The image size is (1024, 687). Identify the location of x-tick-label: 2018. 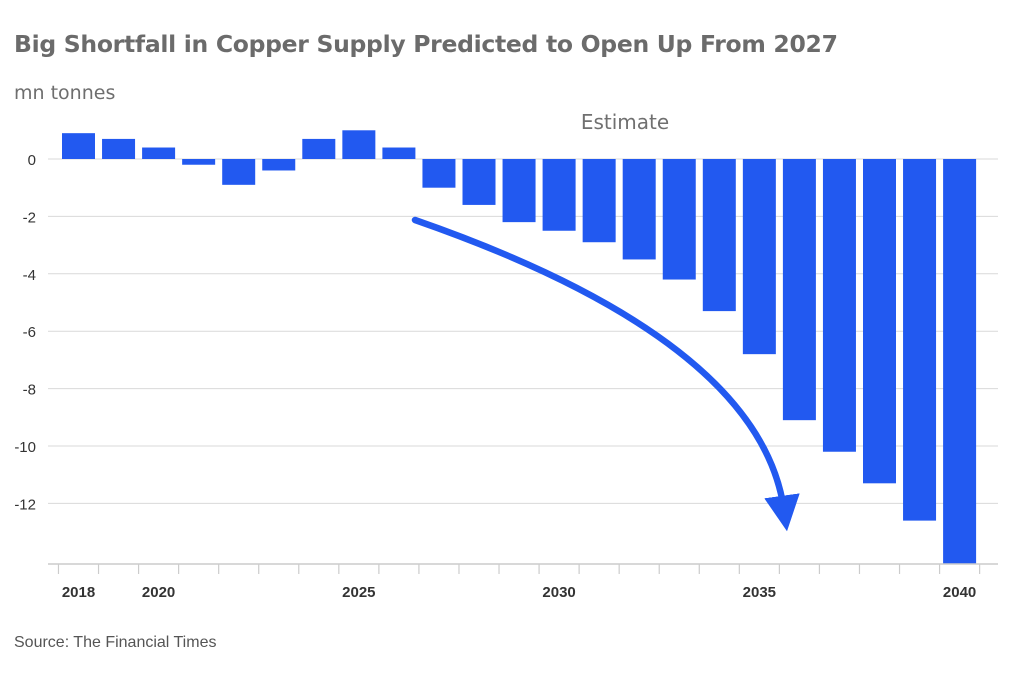
(78, 592).